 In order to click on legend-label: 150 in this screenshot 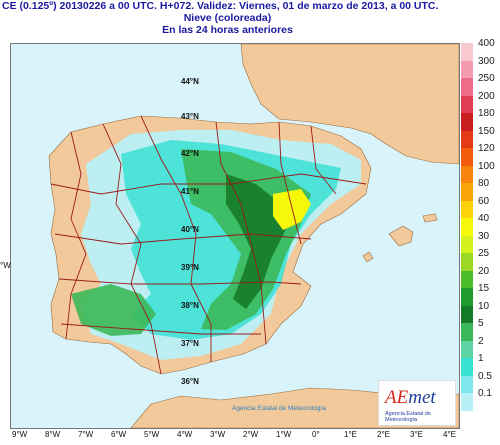, I will do `click(486, 131)`.